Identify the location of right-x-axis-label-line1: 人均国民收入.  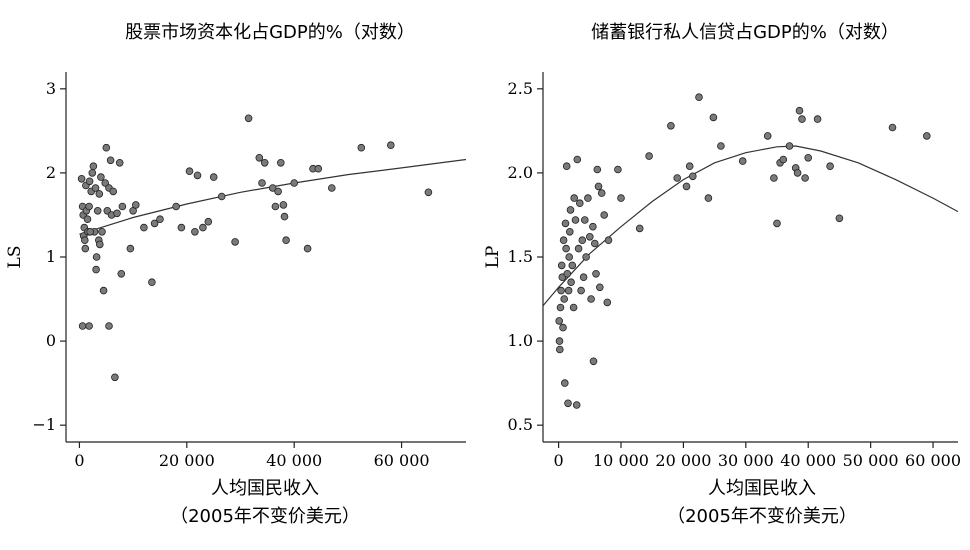
(762, 488).